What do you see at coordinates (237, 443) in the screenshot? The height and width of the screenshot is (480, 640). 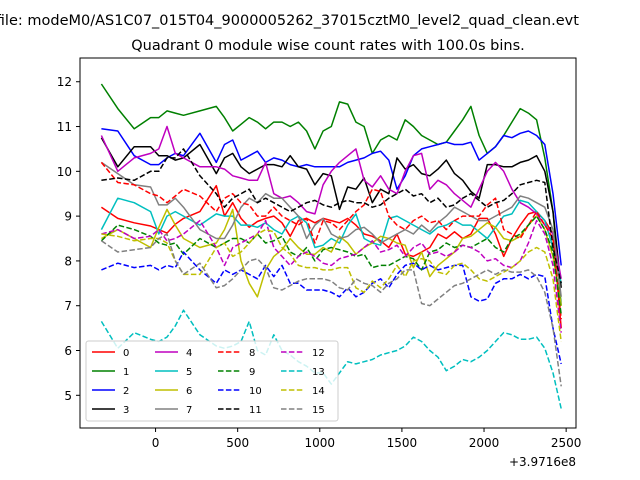 I see `x-tick-label: 500` at bounding box center [237, 443].